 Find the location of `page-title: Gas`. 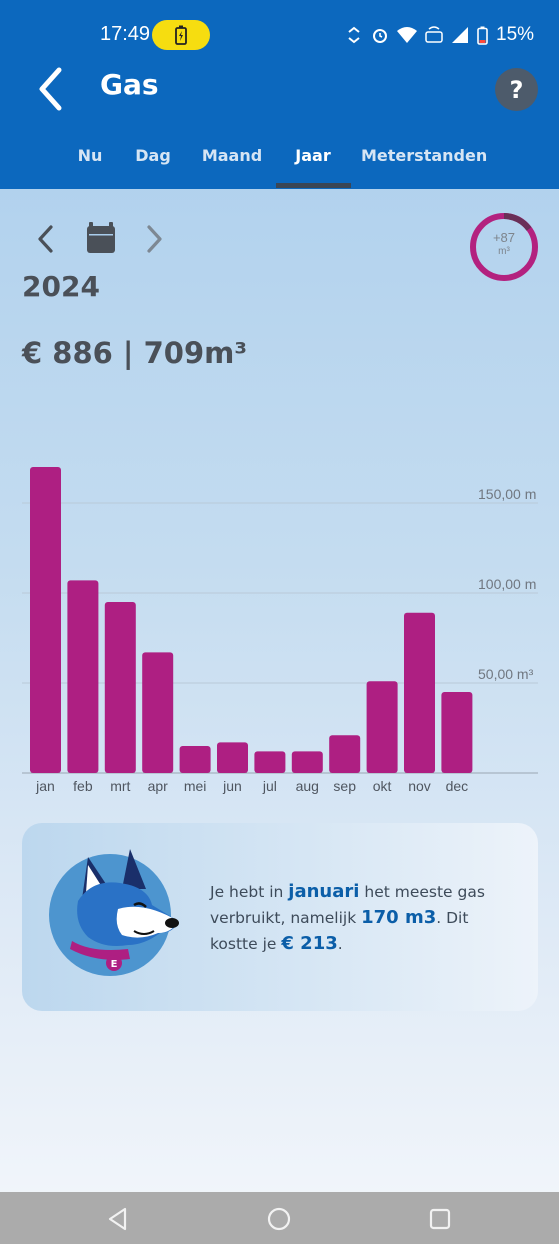

page-title: Gas is located at coordinates (129, 84).